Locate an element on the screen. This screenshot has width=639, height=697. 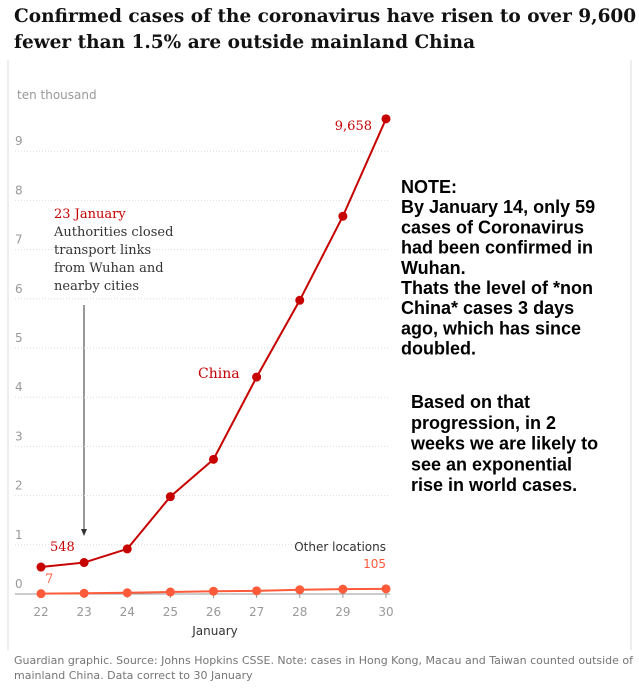
value-label: 548 is located at coordinates (62, 547).